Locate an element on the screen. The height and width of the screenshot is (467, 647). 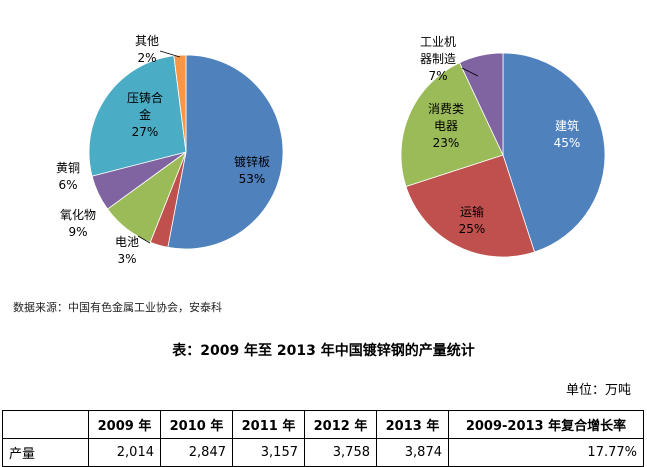
pie-slice-label: 建筑 45% is located at coordinates (567, 134).